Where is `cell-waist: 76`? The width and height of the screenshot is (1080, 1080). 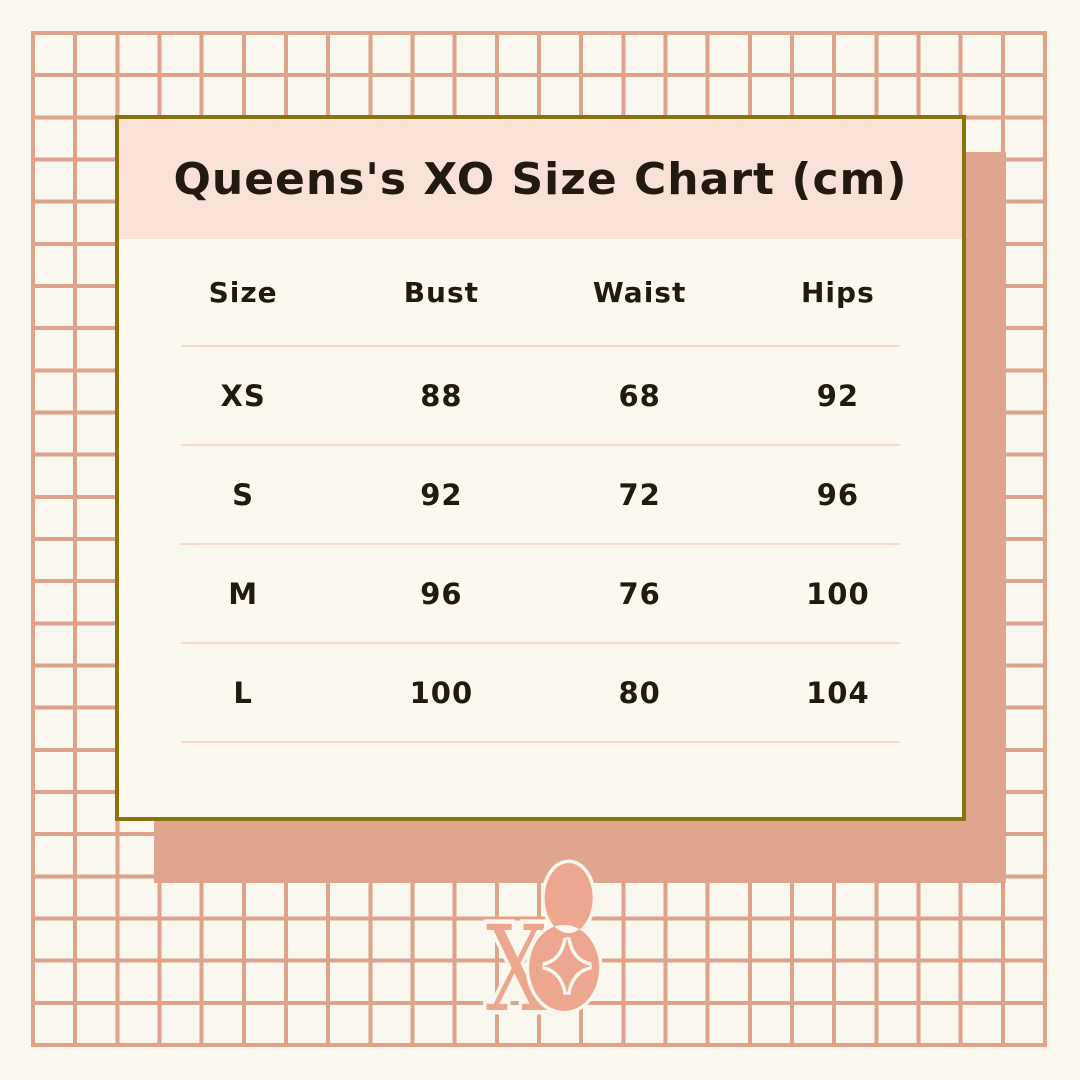 cell-waist: 76 is located at coordinates (639, 593).